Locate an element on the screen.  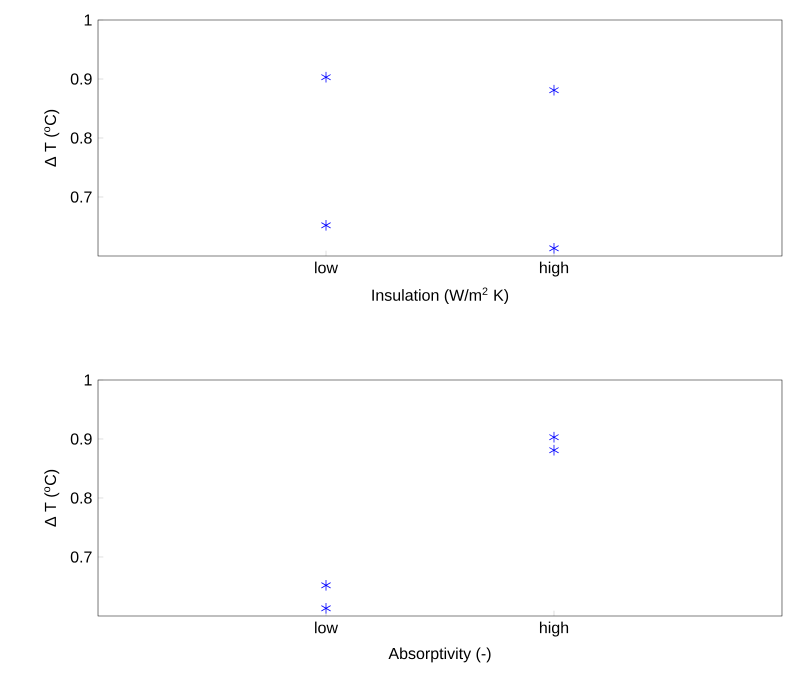
x-axis-title: Absorptivity (-) is located at coordinates (439, 654).